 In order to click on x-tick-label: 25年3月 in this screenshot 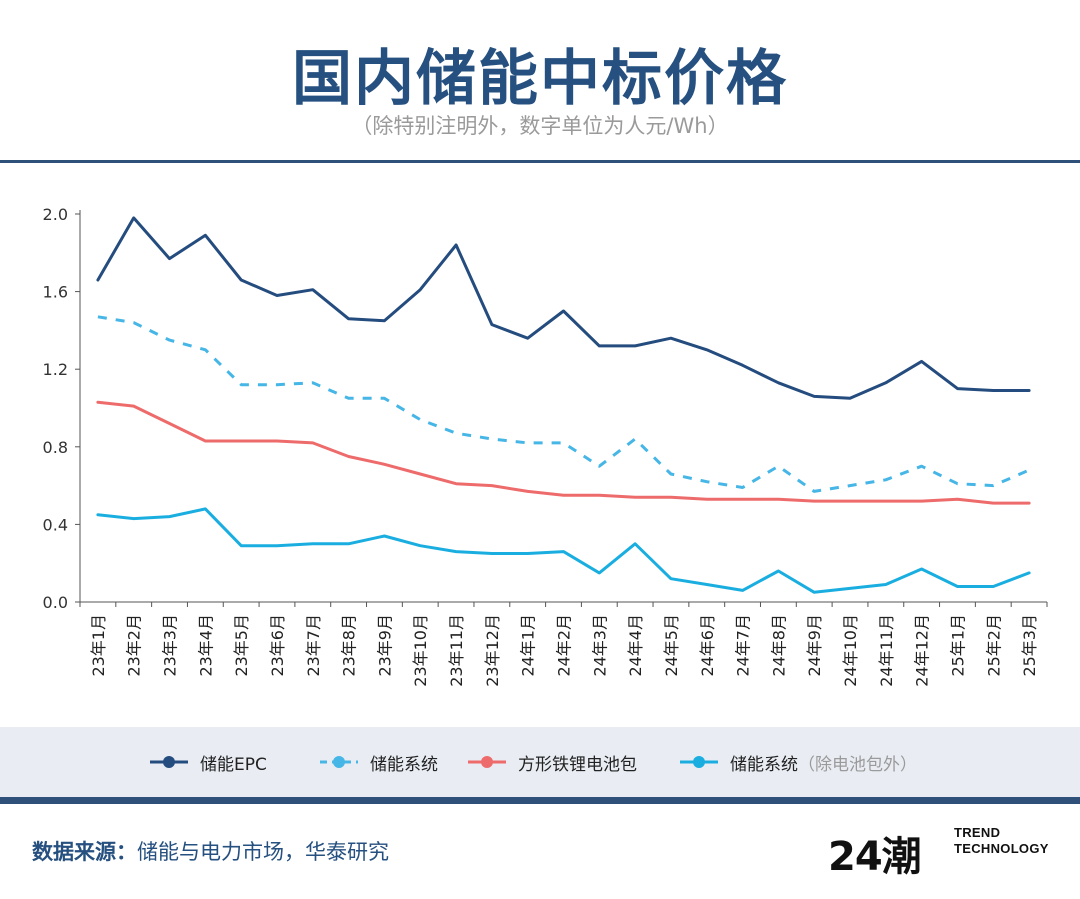, I will do `click(1029, 645)`.